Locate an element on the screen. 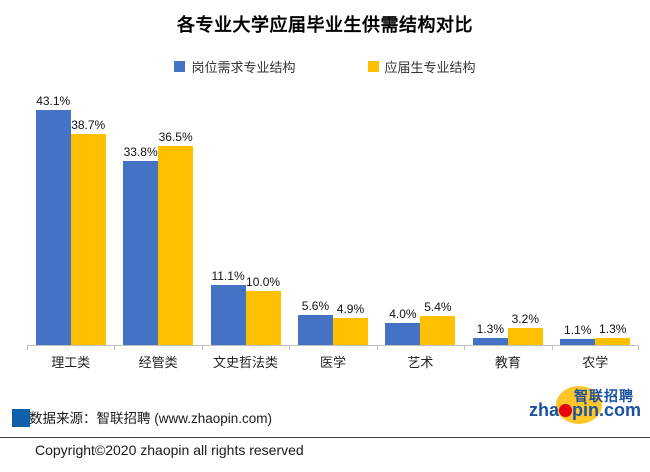 Image resolution: width=650 pixels, height=472 pixels. divider-line is located at coordinates (325, 437).